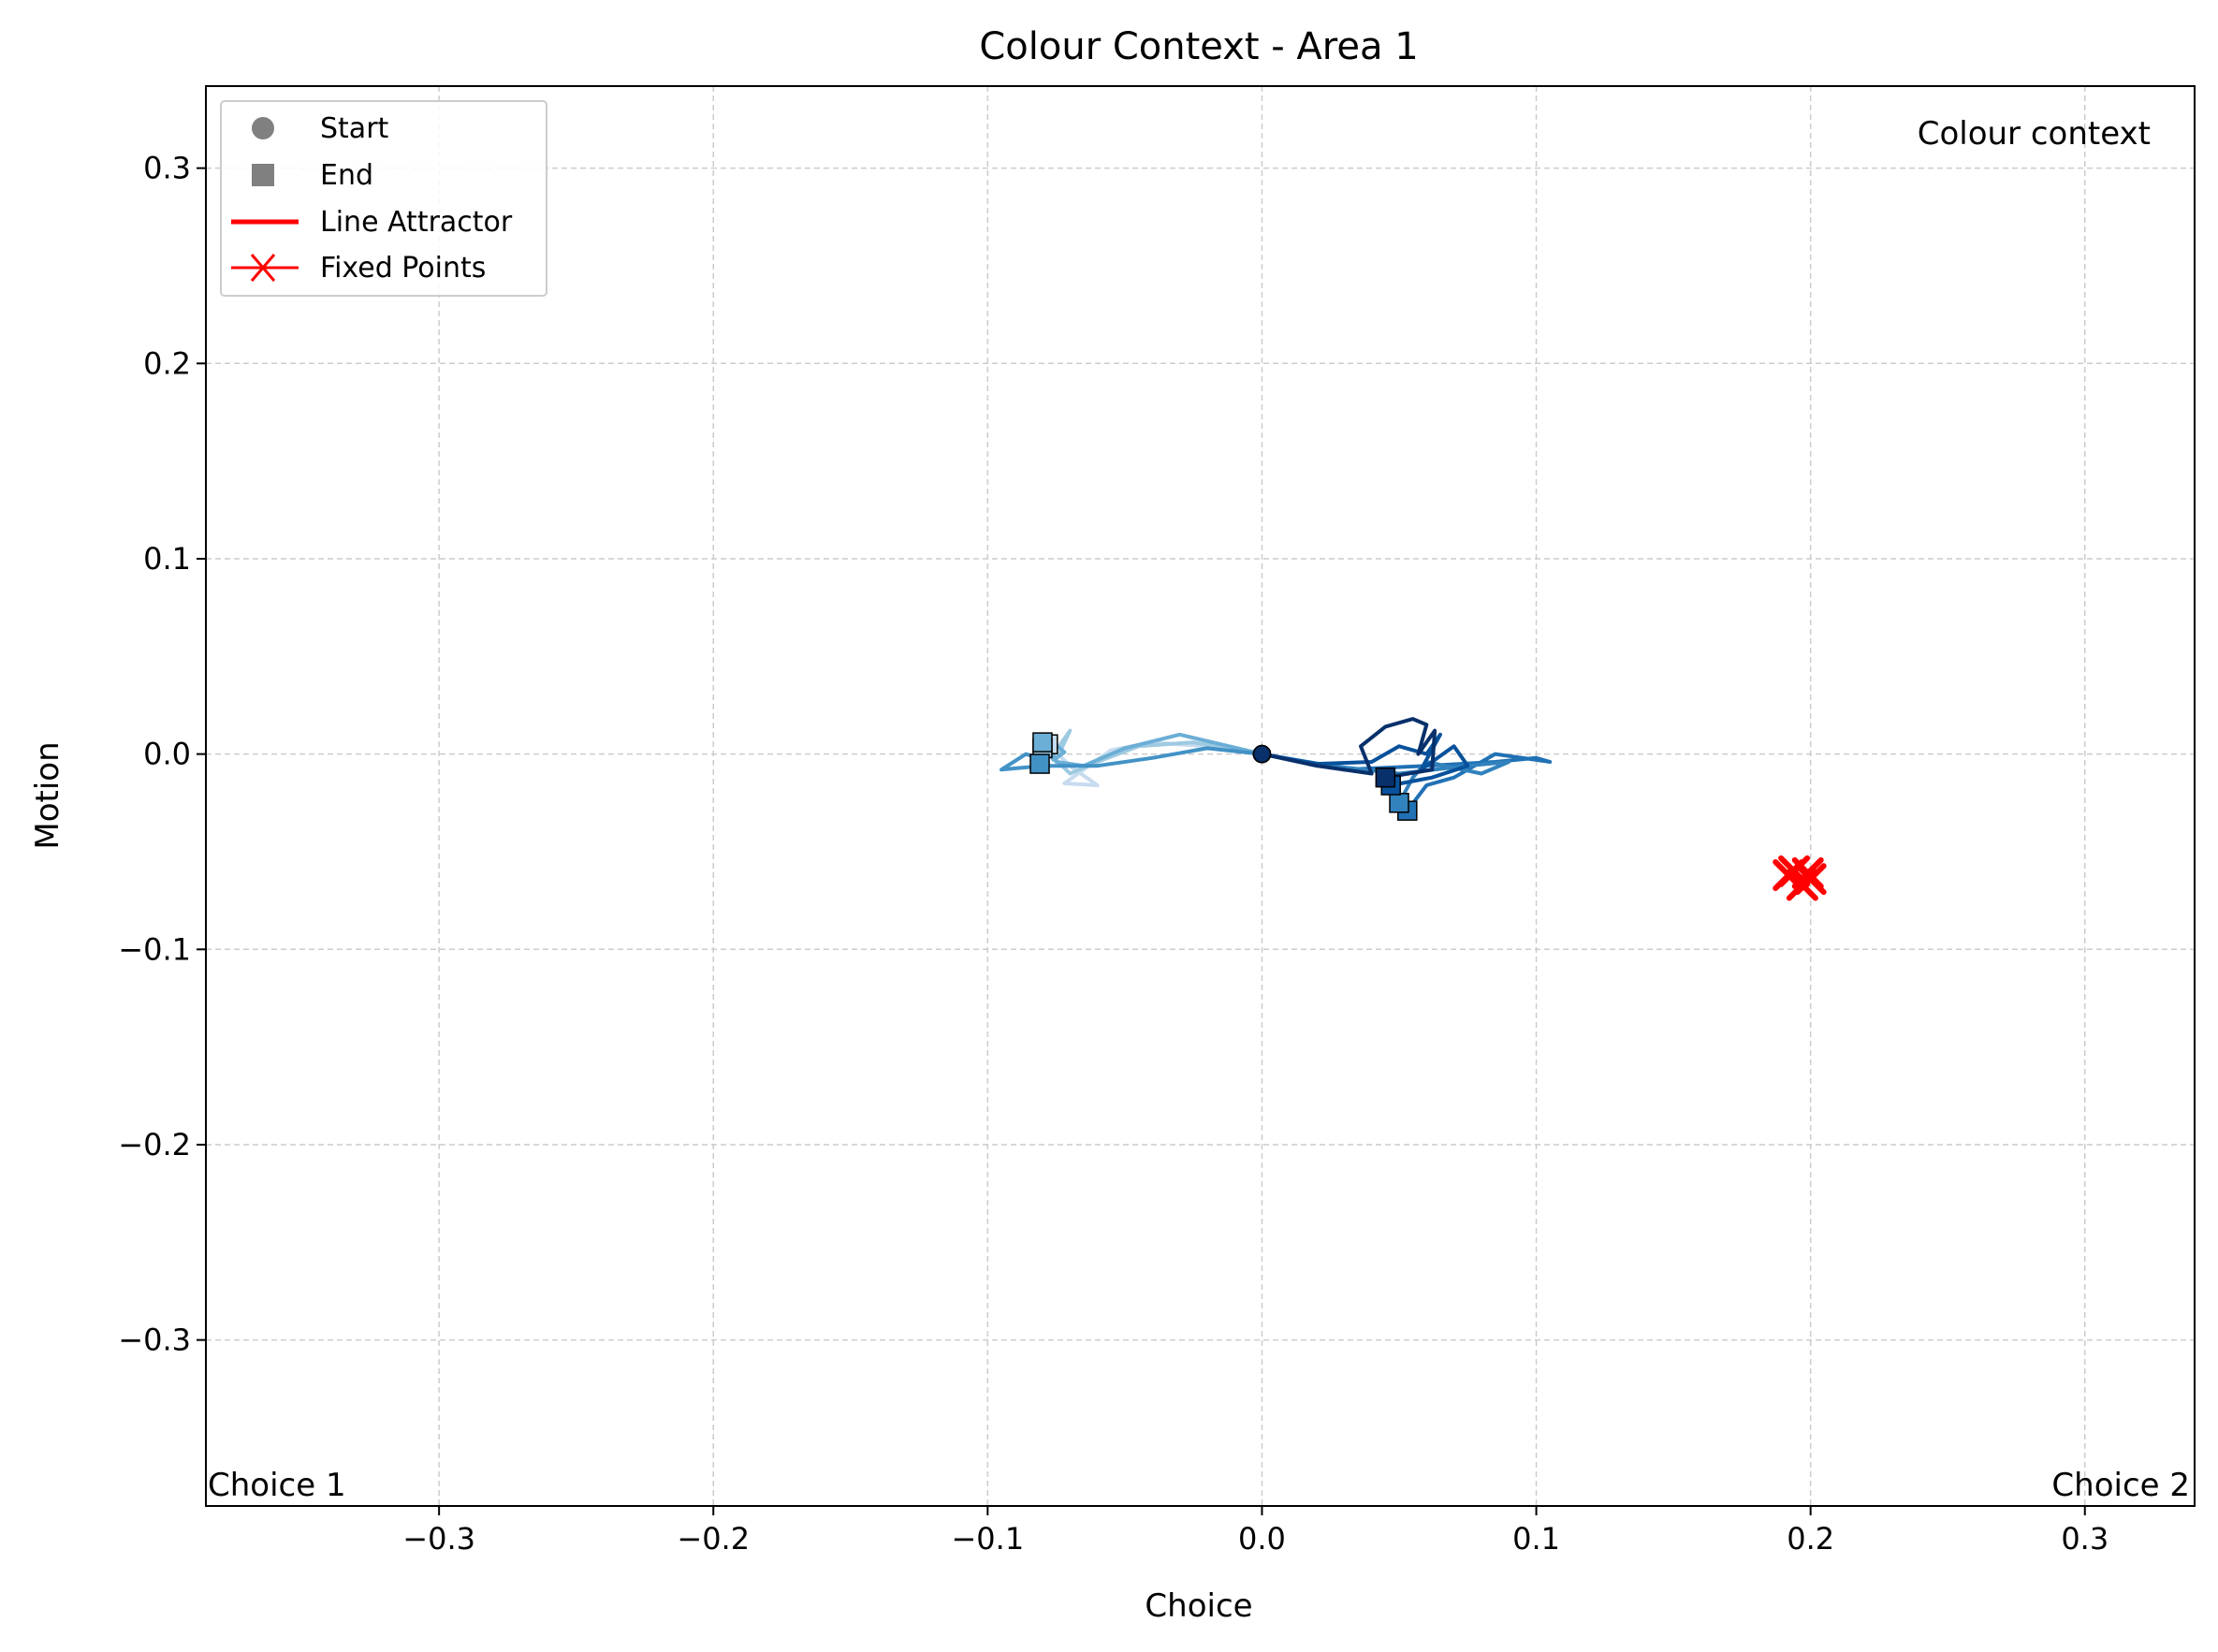 This screenshot has width=2218, height=1652. Describe the element at coordinates (263, 128) in the screenshot. I see `legend-start-marker` at that location.